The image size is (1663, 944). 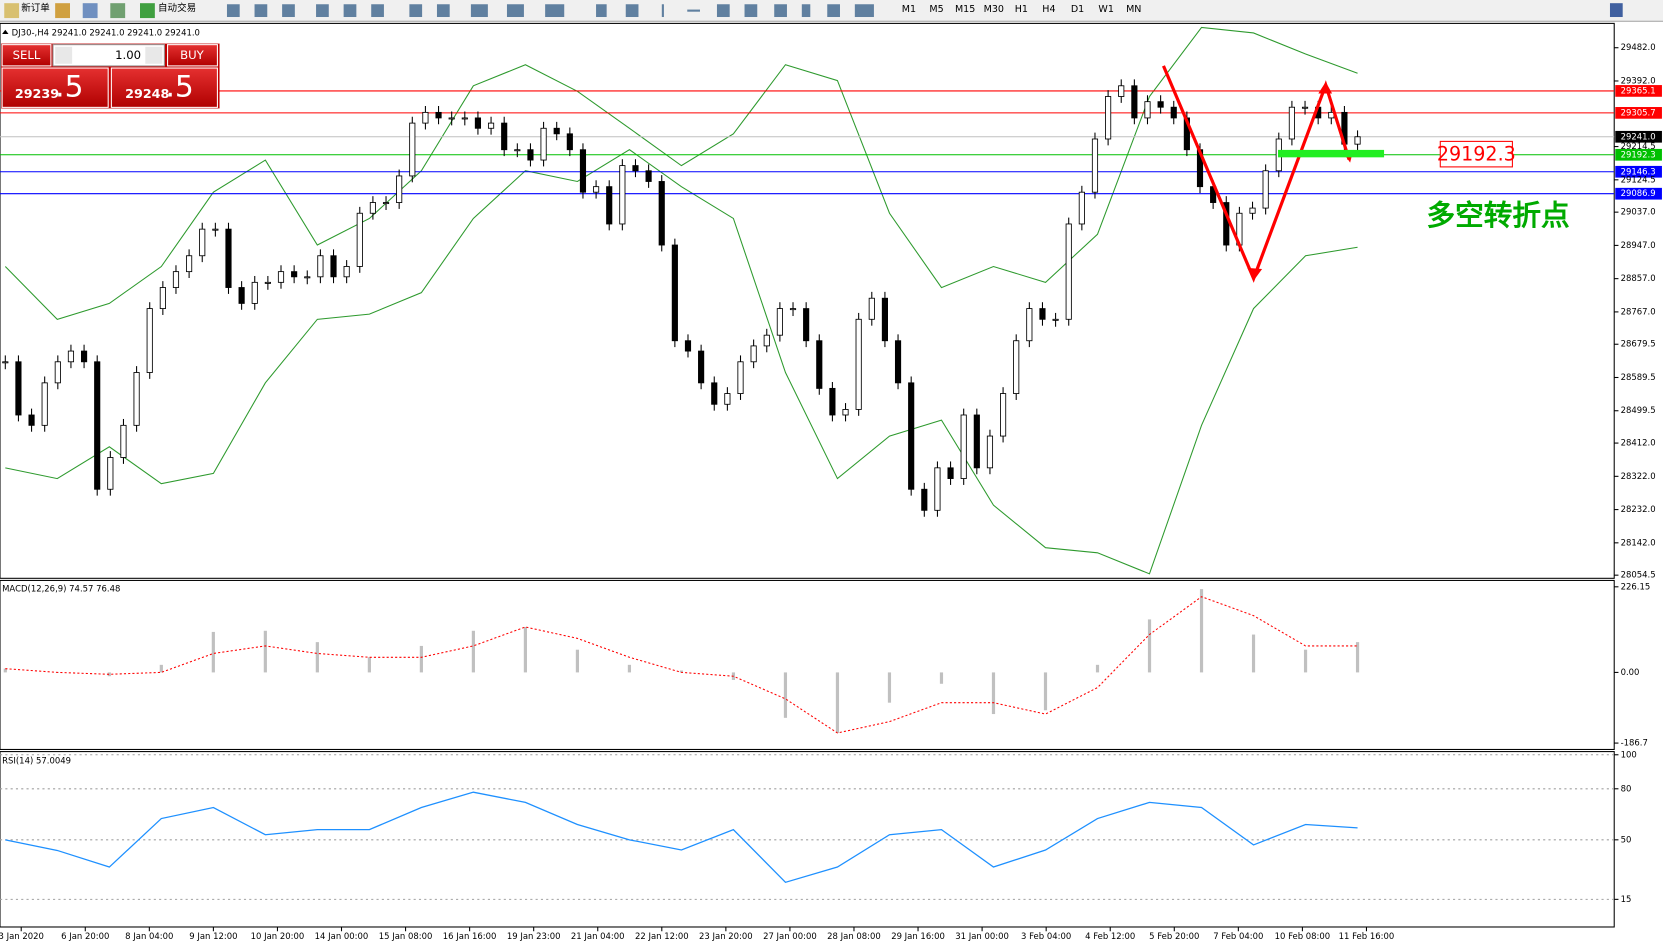 I want to click on sell-button, so click(x=26, y=55).